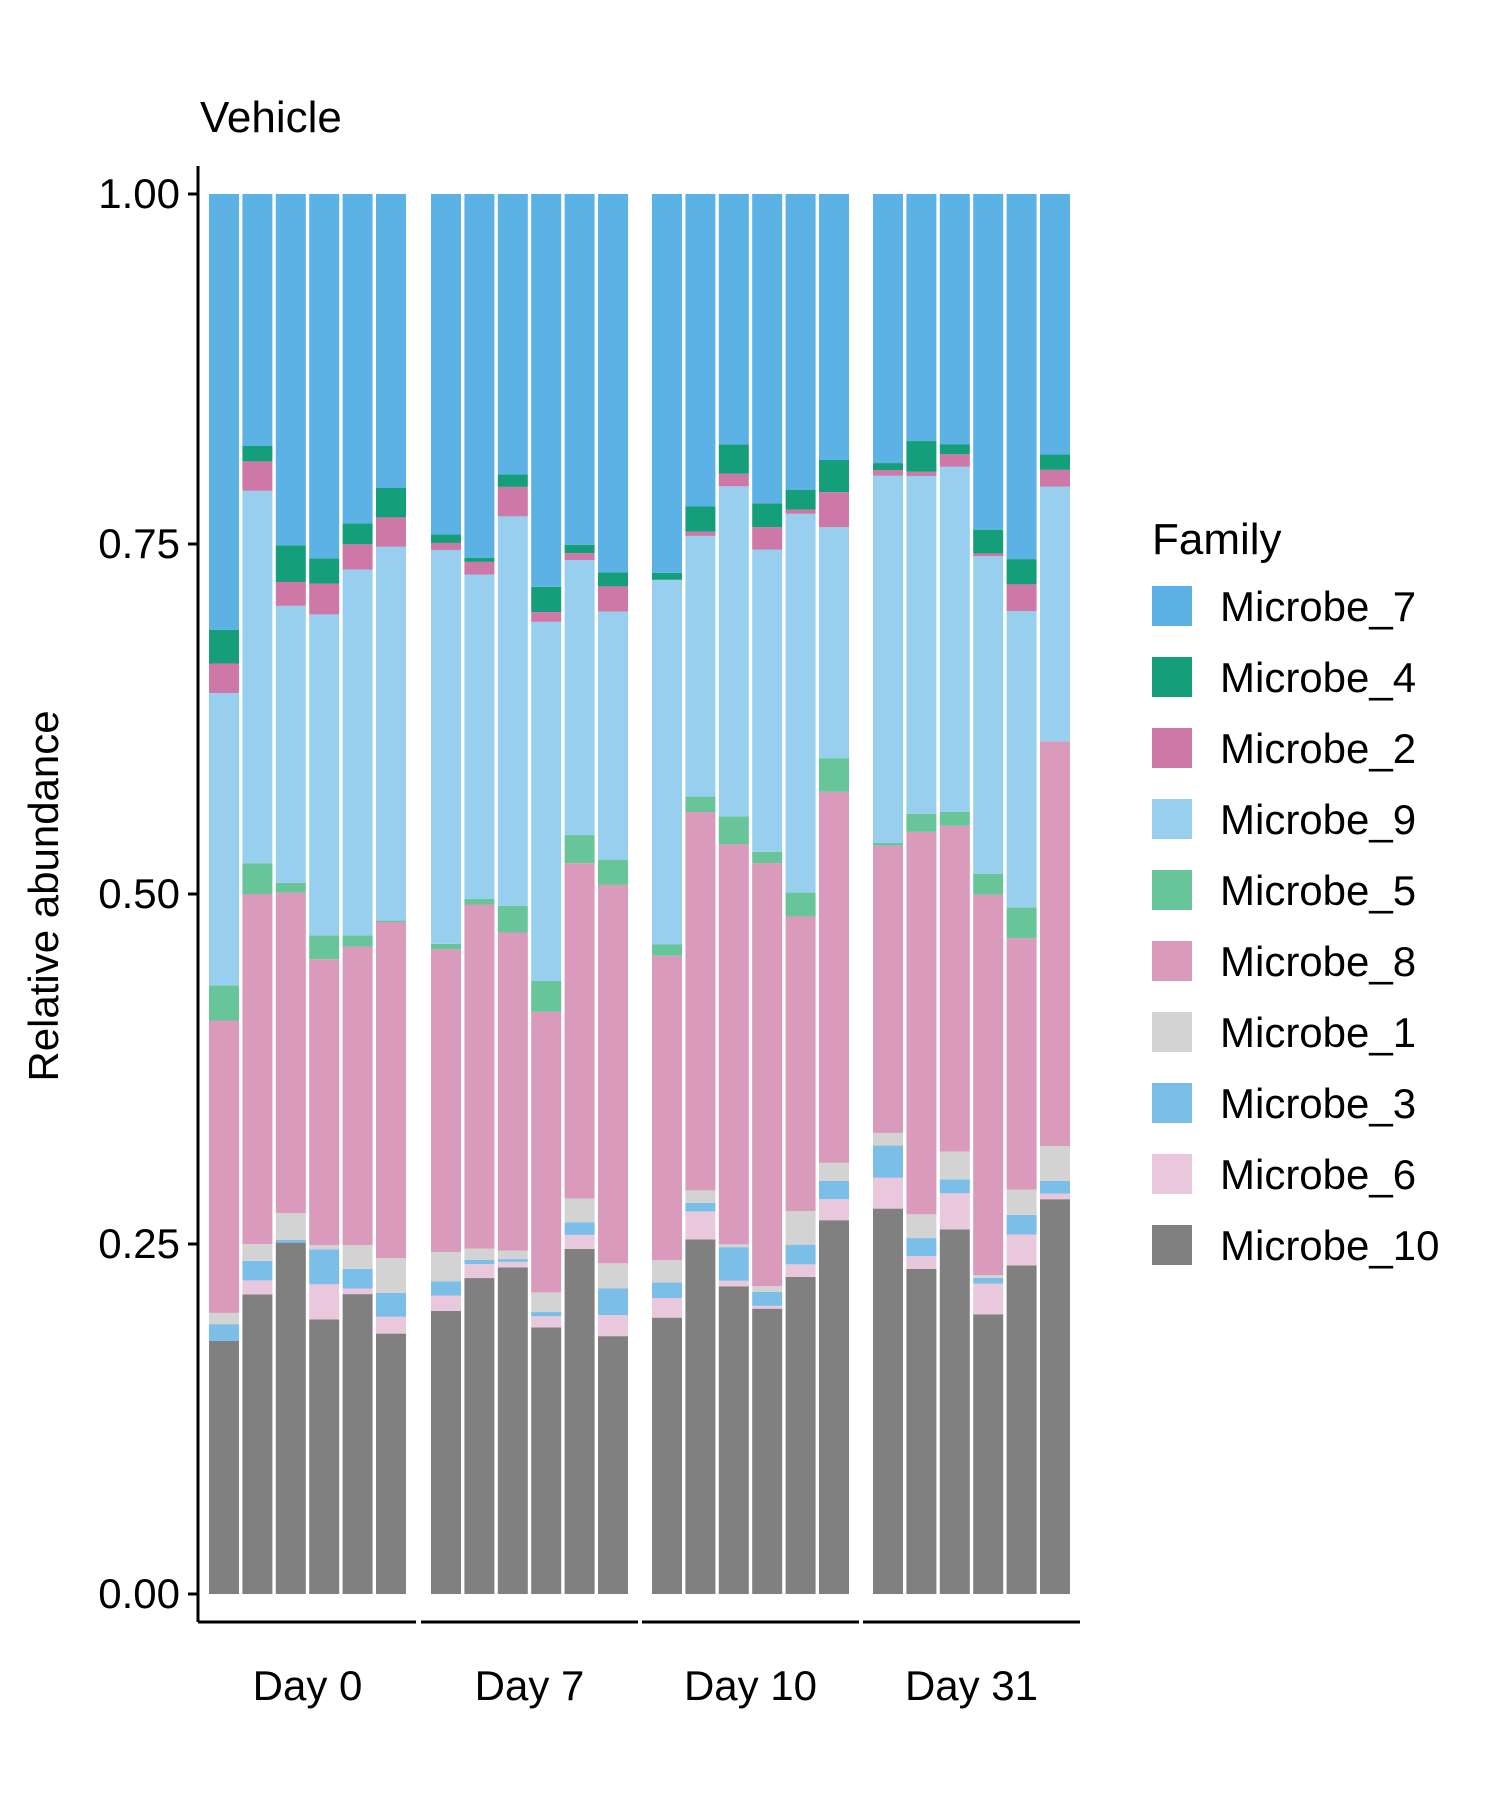 The width and height of the screenshot is (1500, 1805). I want to click on legend-label: Microbe_6, so click(1318, 1174).